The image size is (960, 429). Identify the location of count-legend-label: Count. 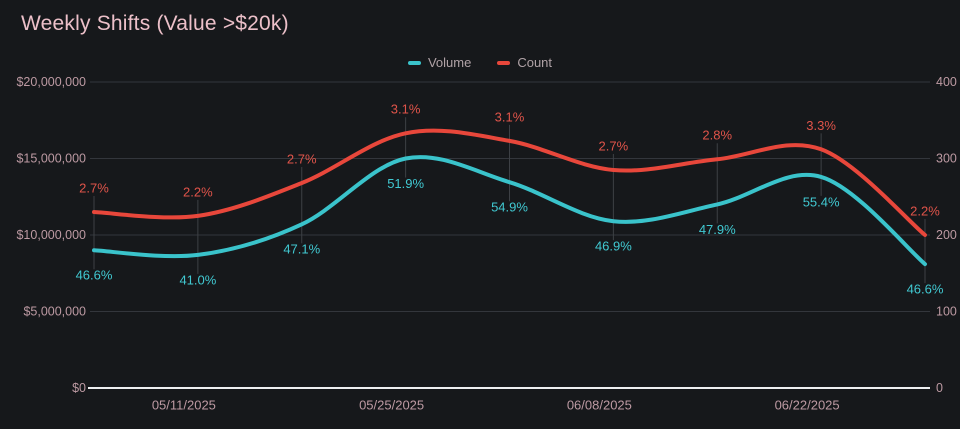
(535, 62).